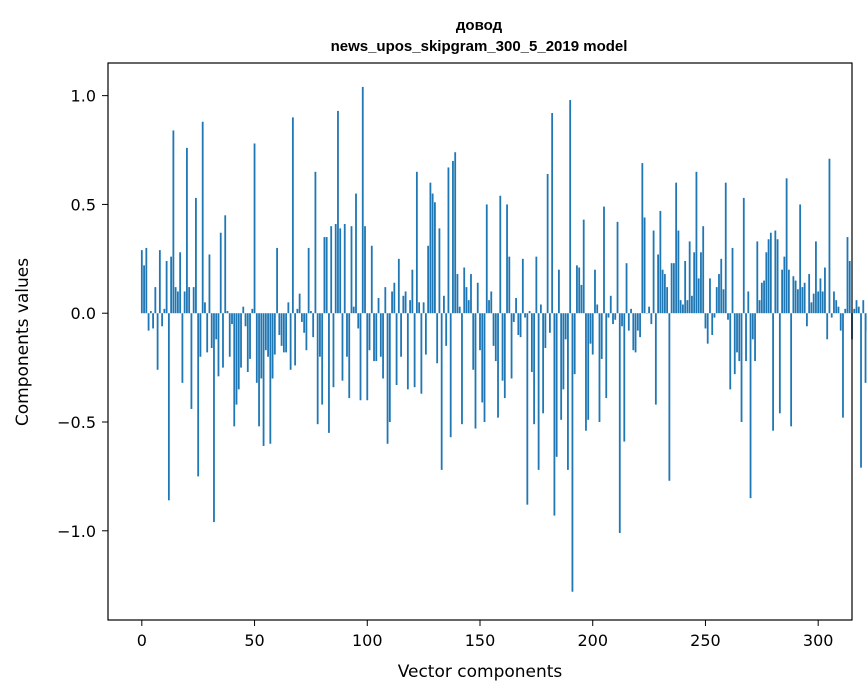  Describe the element at coordinates (76, 422) in the screenshot. I see `y-tick-label: −0.5` at that location.